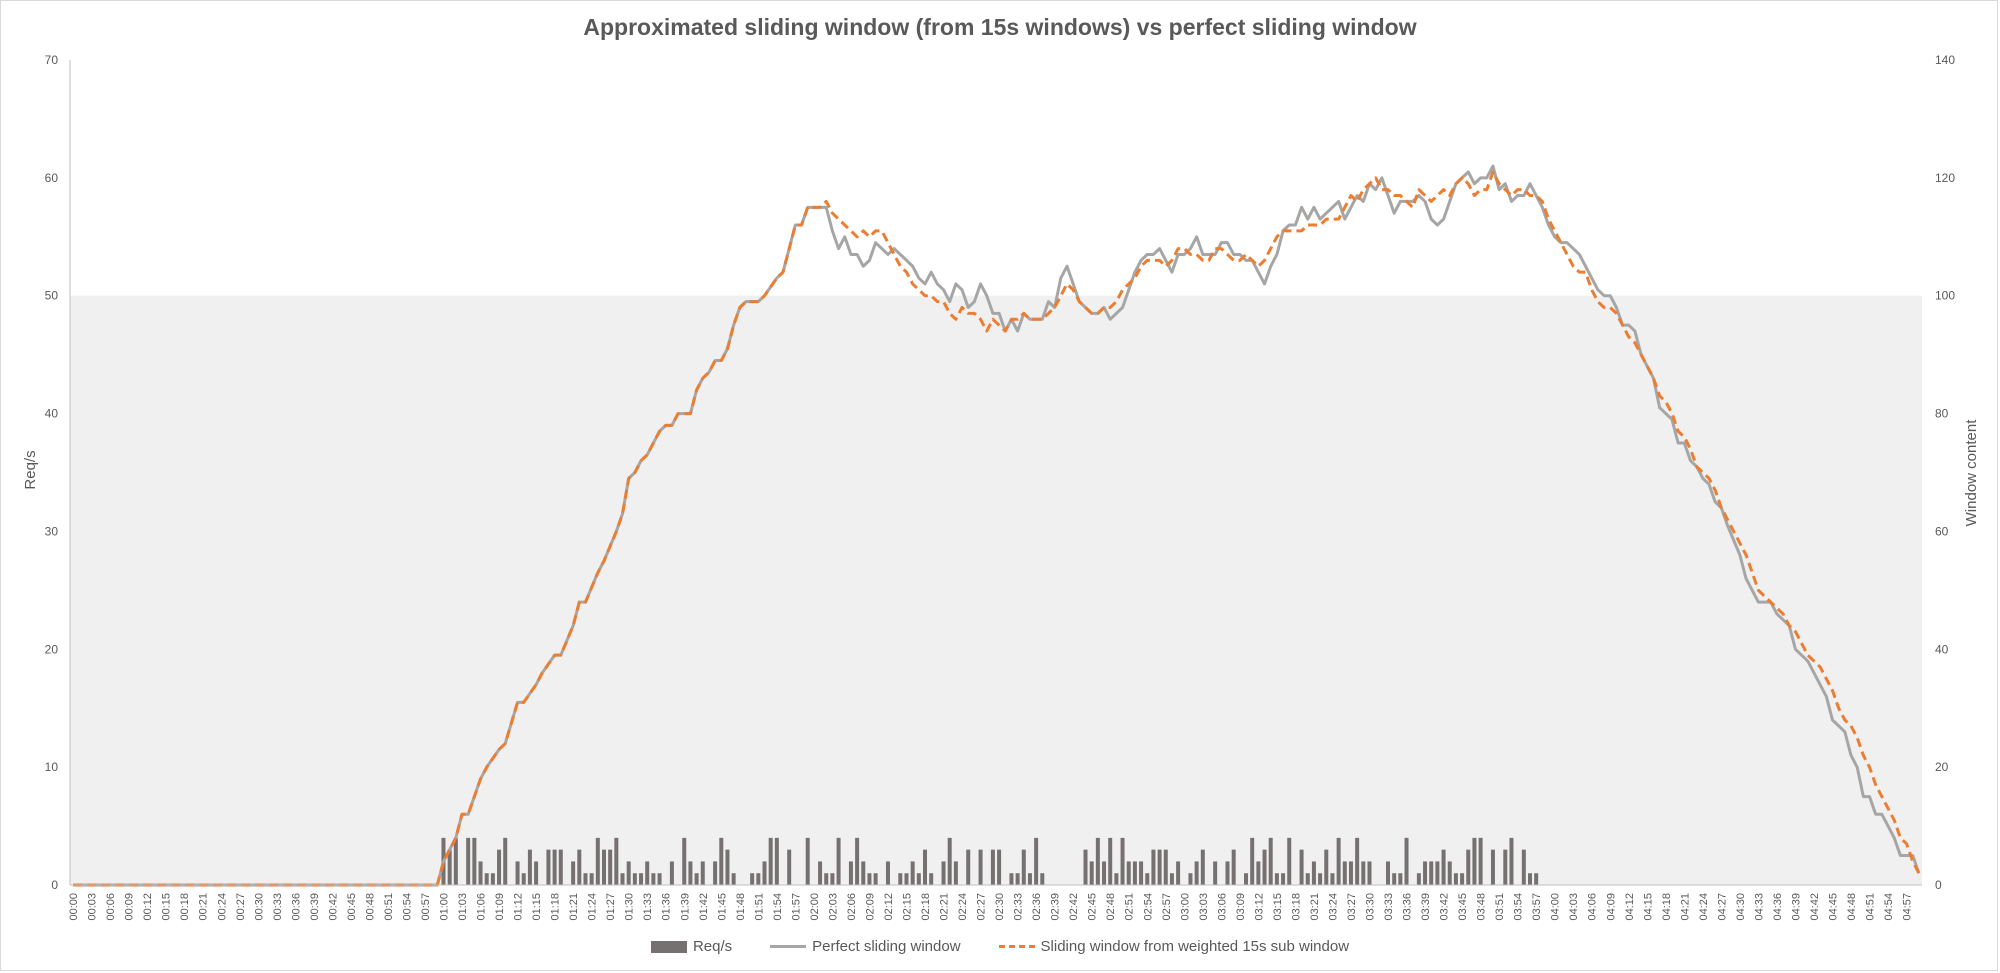 This screenshot has width=2000, height=973. Describe the element at coordinates (1037, 907) in the screenshot. I see `x-tick: 02:36` at that location.